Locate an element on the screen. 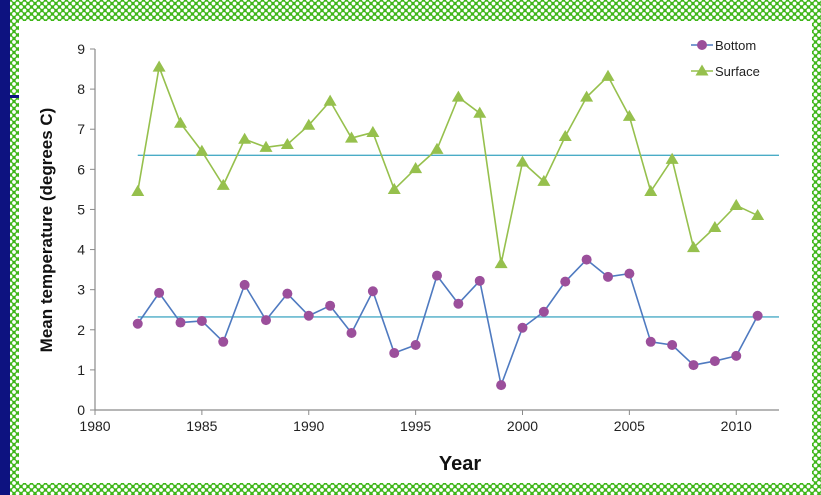 The height and width of the screenshot is (495, 821). x-ticks: 1980 1985 1990 1995 2000 2005 2010 is located at coordinates (415, 422).